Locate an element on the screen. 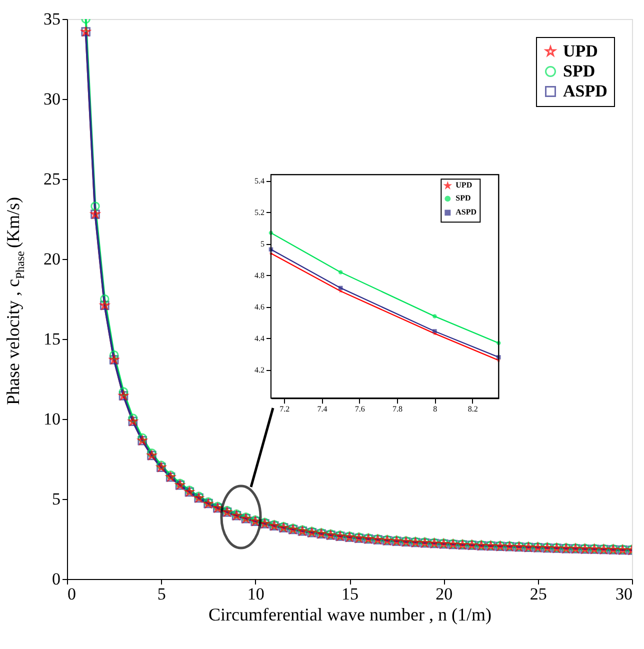 The width and height of the screenshot is (644, 649). x-tick-label: 7.4 is located at coordinates (322, 409).